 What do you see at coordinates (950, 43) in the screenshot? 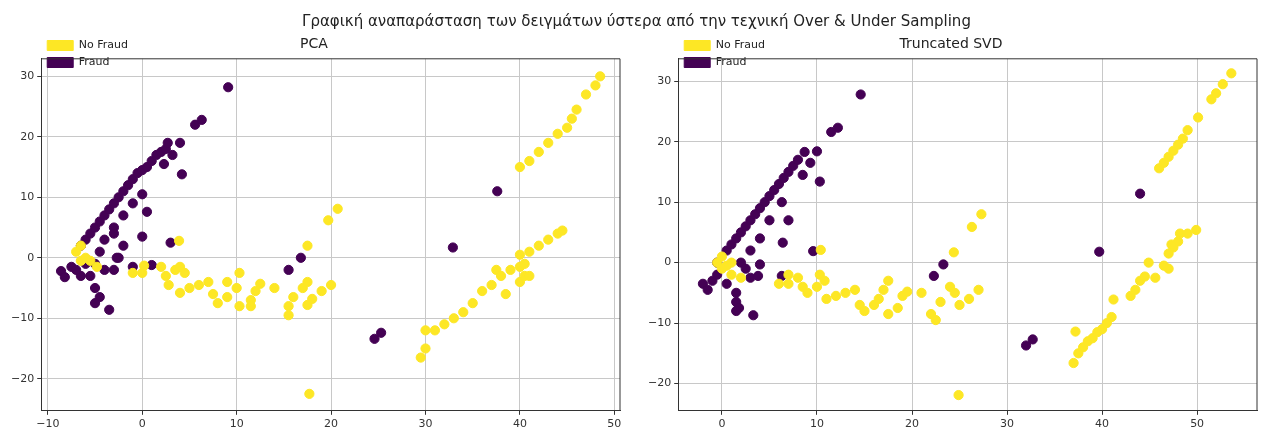
I see `chart-title: Truncated SVD` at bounding box center [950, 43].